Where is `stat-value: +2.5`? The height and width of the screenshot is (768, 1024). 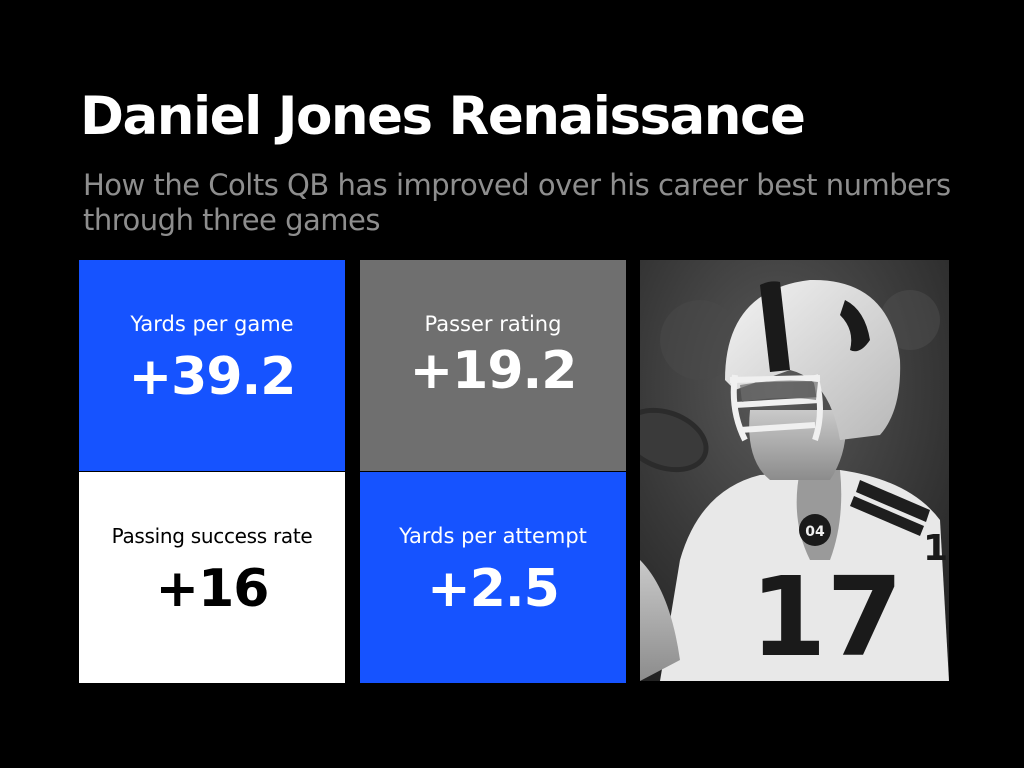
stat-value: +2.5 is located at coordinates (493, 589).